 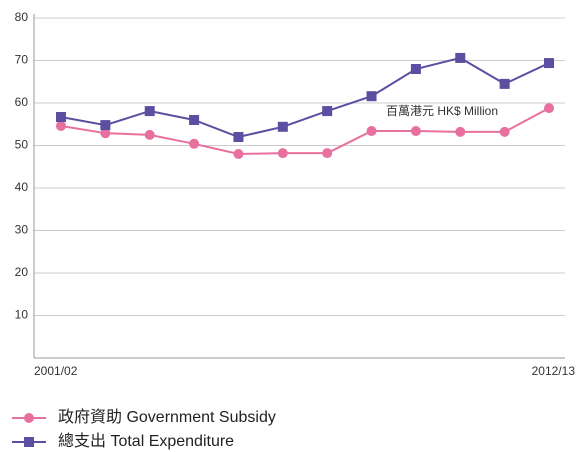 I want to click on y-tick-label: 10, so click(x=22, y=315).